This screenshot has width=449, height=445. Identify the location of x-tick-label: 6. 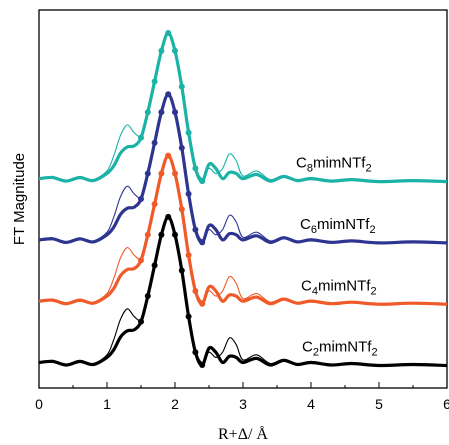
(446, 404).